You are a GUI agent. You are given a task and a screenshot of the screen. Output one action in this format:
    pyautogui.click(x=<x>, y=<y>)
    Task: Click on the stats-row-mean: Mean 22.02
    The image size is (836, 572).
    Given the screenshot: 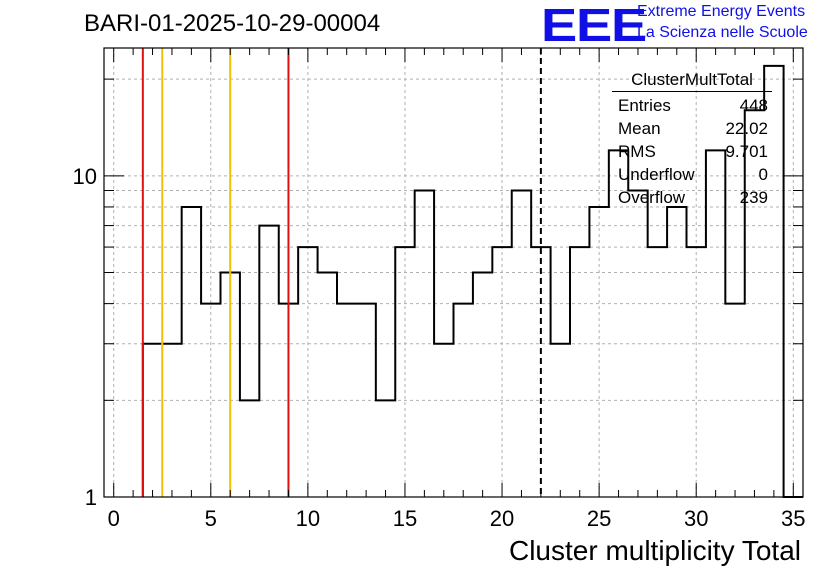 What is the action you would take?
    pyautogui.click(x=695, y=128)
    